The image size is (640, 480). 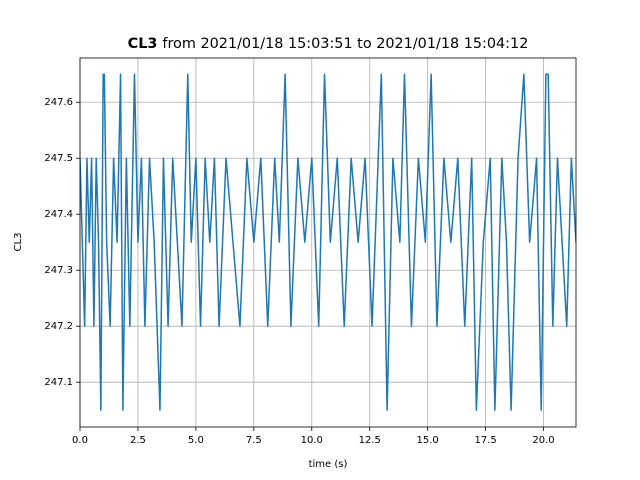 What do you see at coordinates (196, 440) in the screenshot?
I see `x-tick-label: 5.0` at bounding box center [196, 440].